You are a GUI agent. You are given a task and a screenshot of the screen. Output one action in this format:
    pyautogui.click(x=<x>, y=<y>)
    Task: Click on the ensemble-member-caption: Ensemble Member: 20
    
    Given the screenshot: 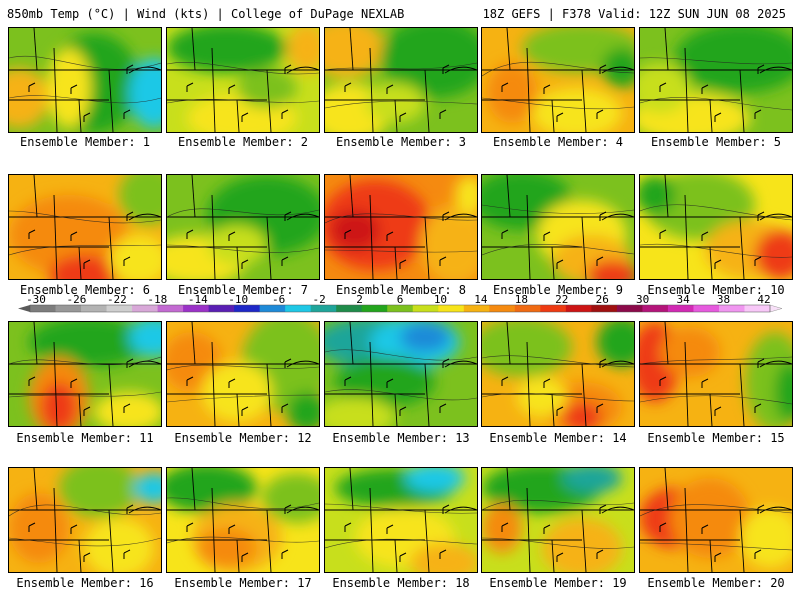 What is the action you would take?
    pyautogui.click(x=716, y=583)
    